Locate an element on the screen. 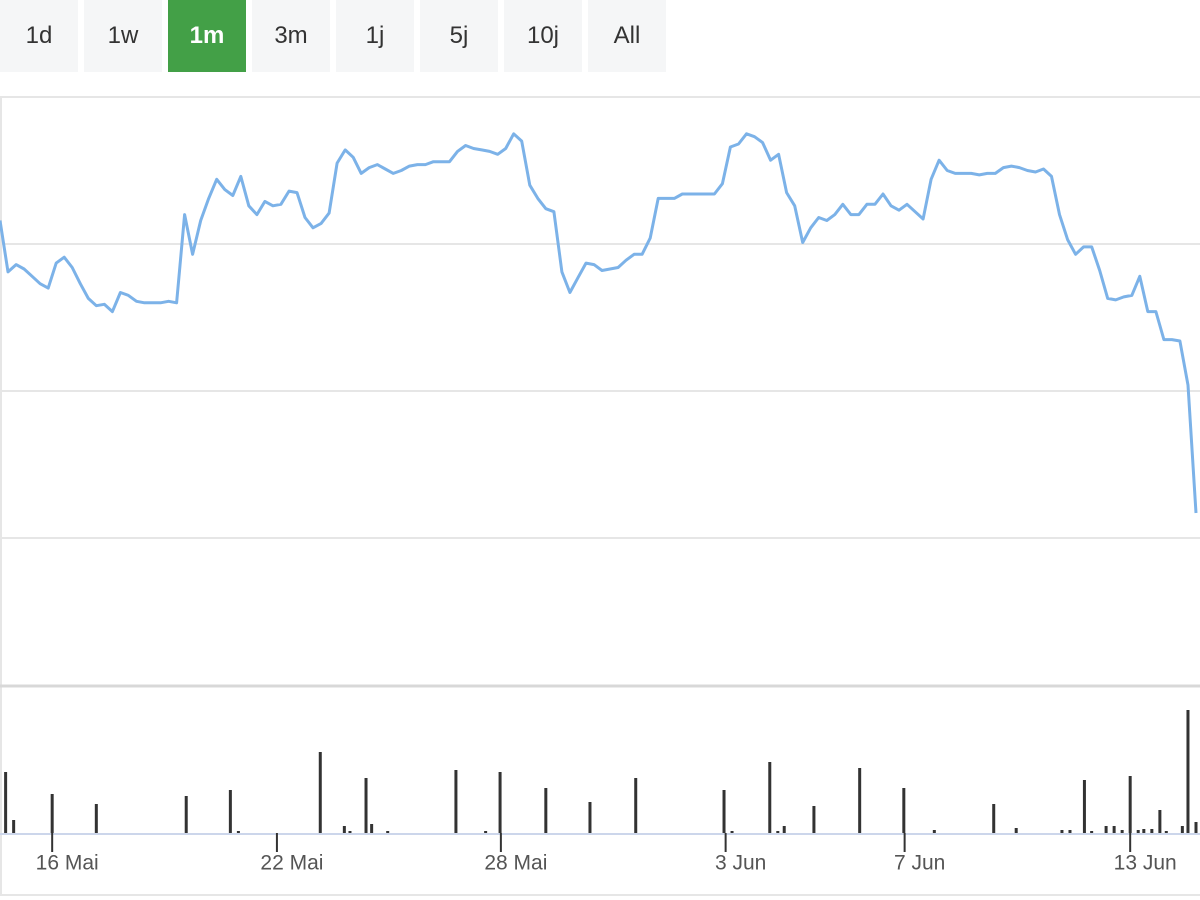 Image resolution: width=1200 pixels, height=900 pixels. range-button: 10j is located at coordinates (543, 36).